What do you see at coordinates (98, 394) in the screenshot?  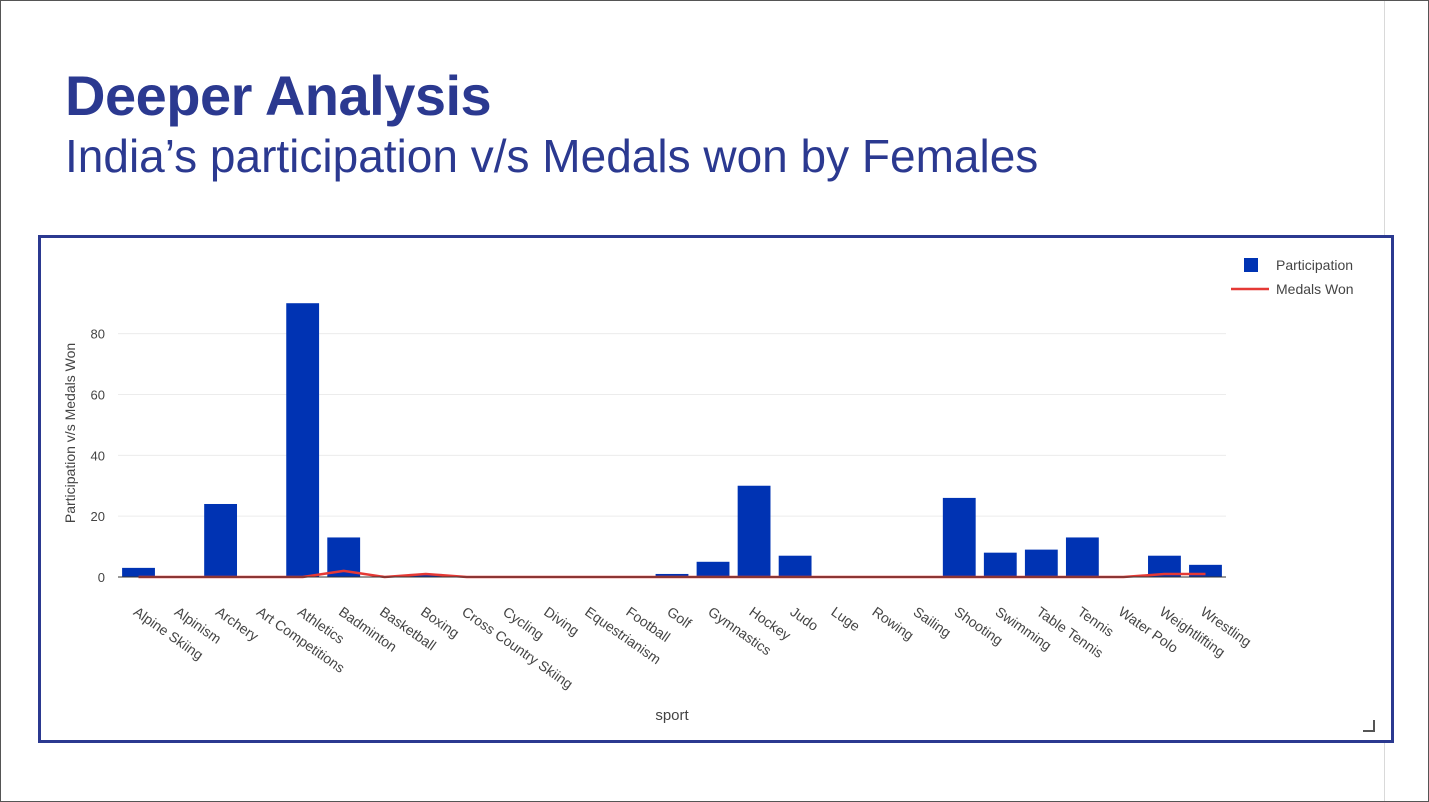 I see `y-tick-label: 60` at bounding box center [98, 394].